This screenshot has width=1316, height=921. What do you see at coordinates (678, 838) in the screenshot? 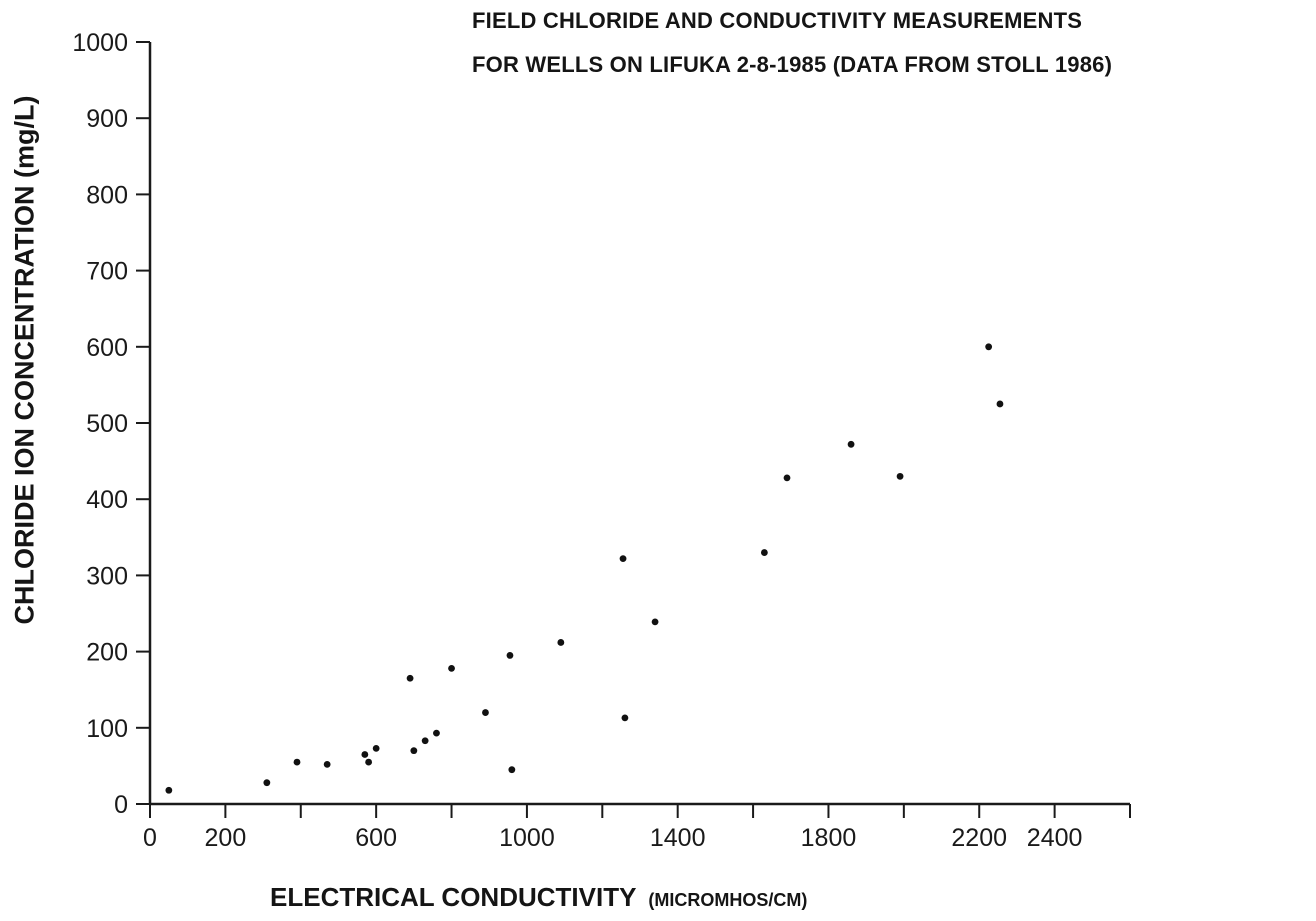
I see `x-tick-label: 1400` at bounding box center [678, 838].